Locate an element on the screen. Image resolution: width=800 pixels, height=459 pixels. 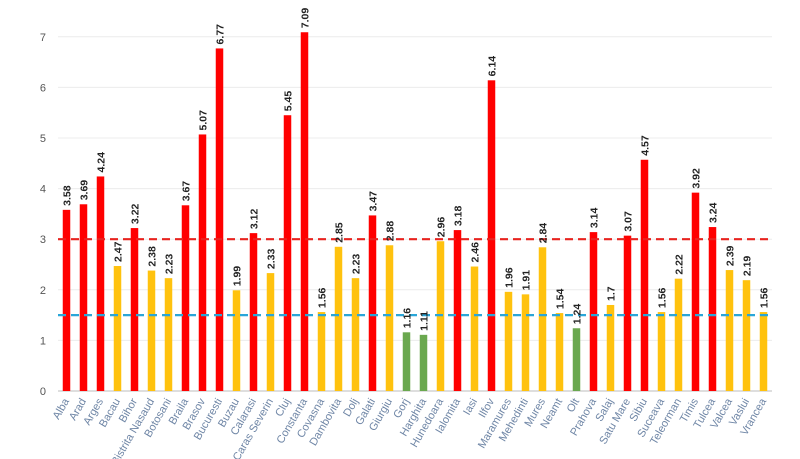
value-label: 2.33 is located at coordinates (272, 259).